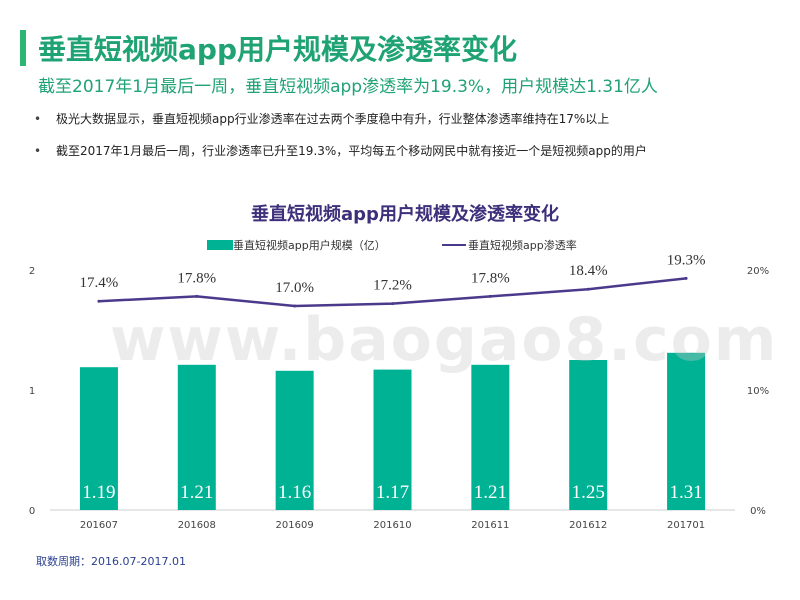 The width and height of the screenshot is (800, 600). Describe the element at coordinates (99, 283) in the screenshot. I see `line-value-label: 17.4%` at that location.